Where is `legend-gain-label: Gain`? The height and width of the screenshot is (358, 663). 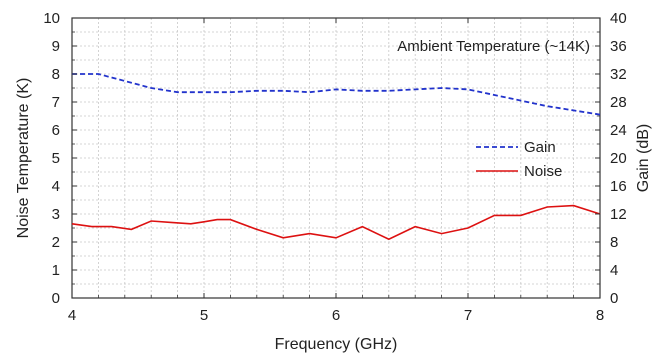 legend-gain-label: Gain is located at coordinates (540, 147).